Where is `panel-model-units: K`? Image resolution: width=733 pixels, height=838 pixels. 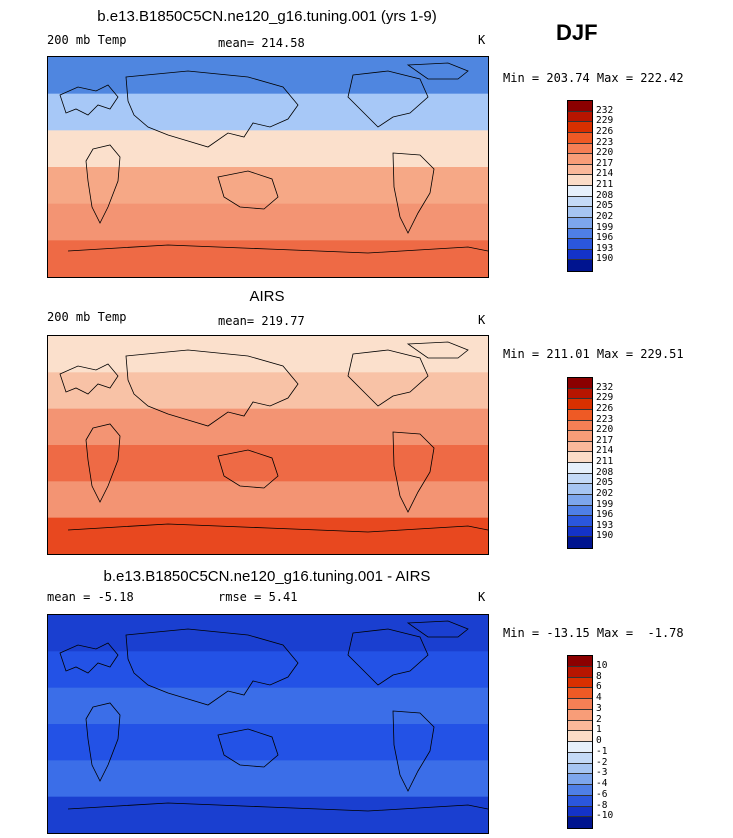 panel-model-units: K is located at coordinates (482, 40).